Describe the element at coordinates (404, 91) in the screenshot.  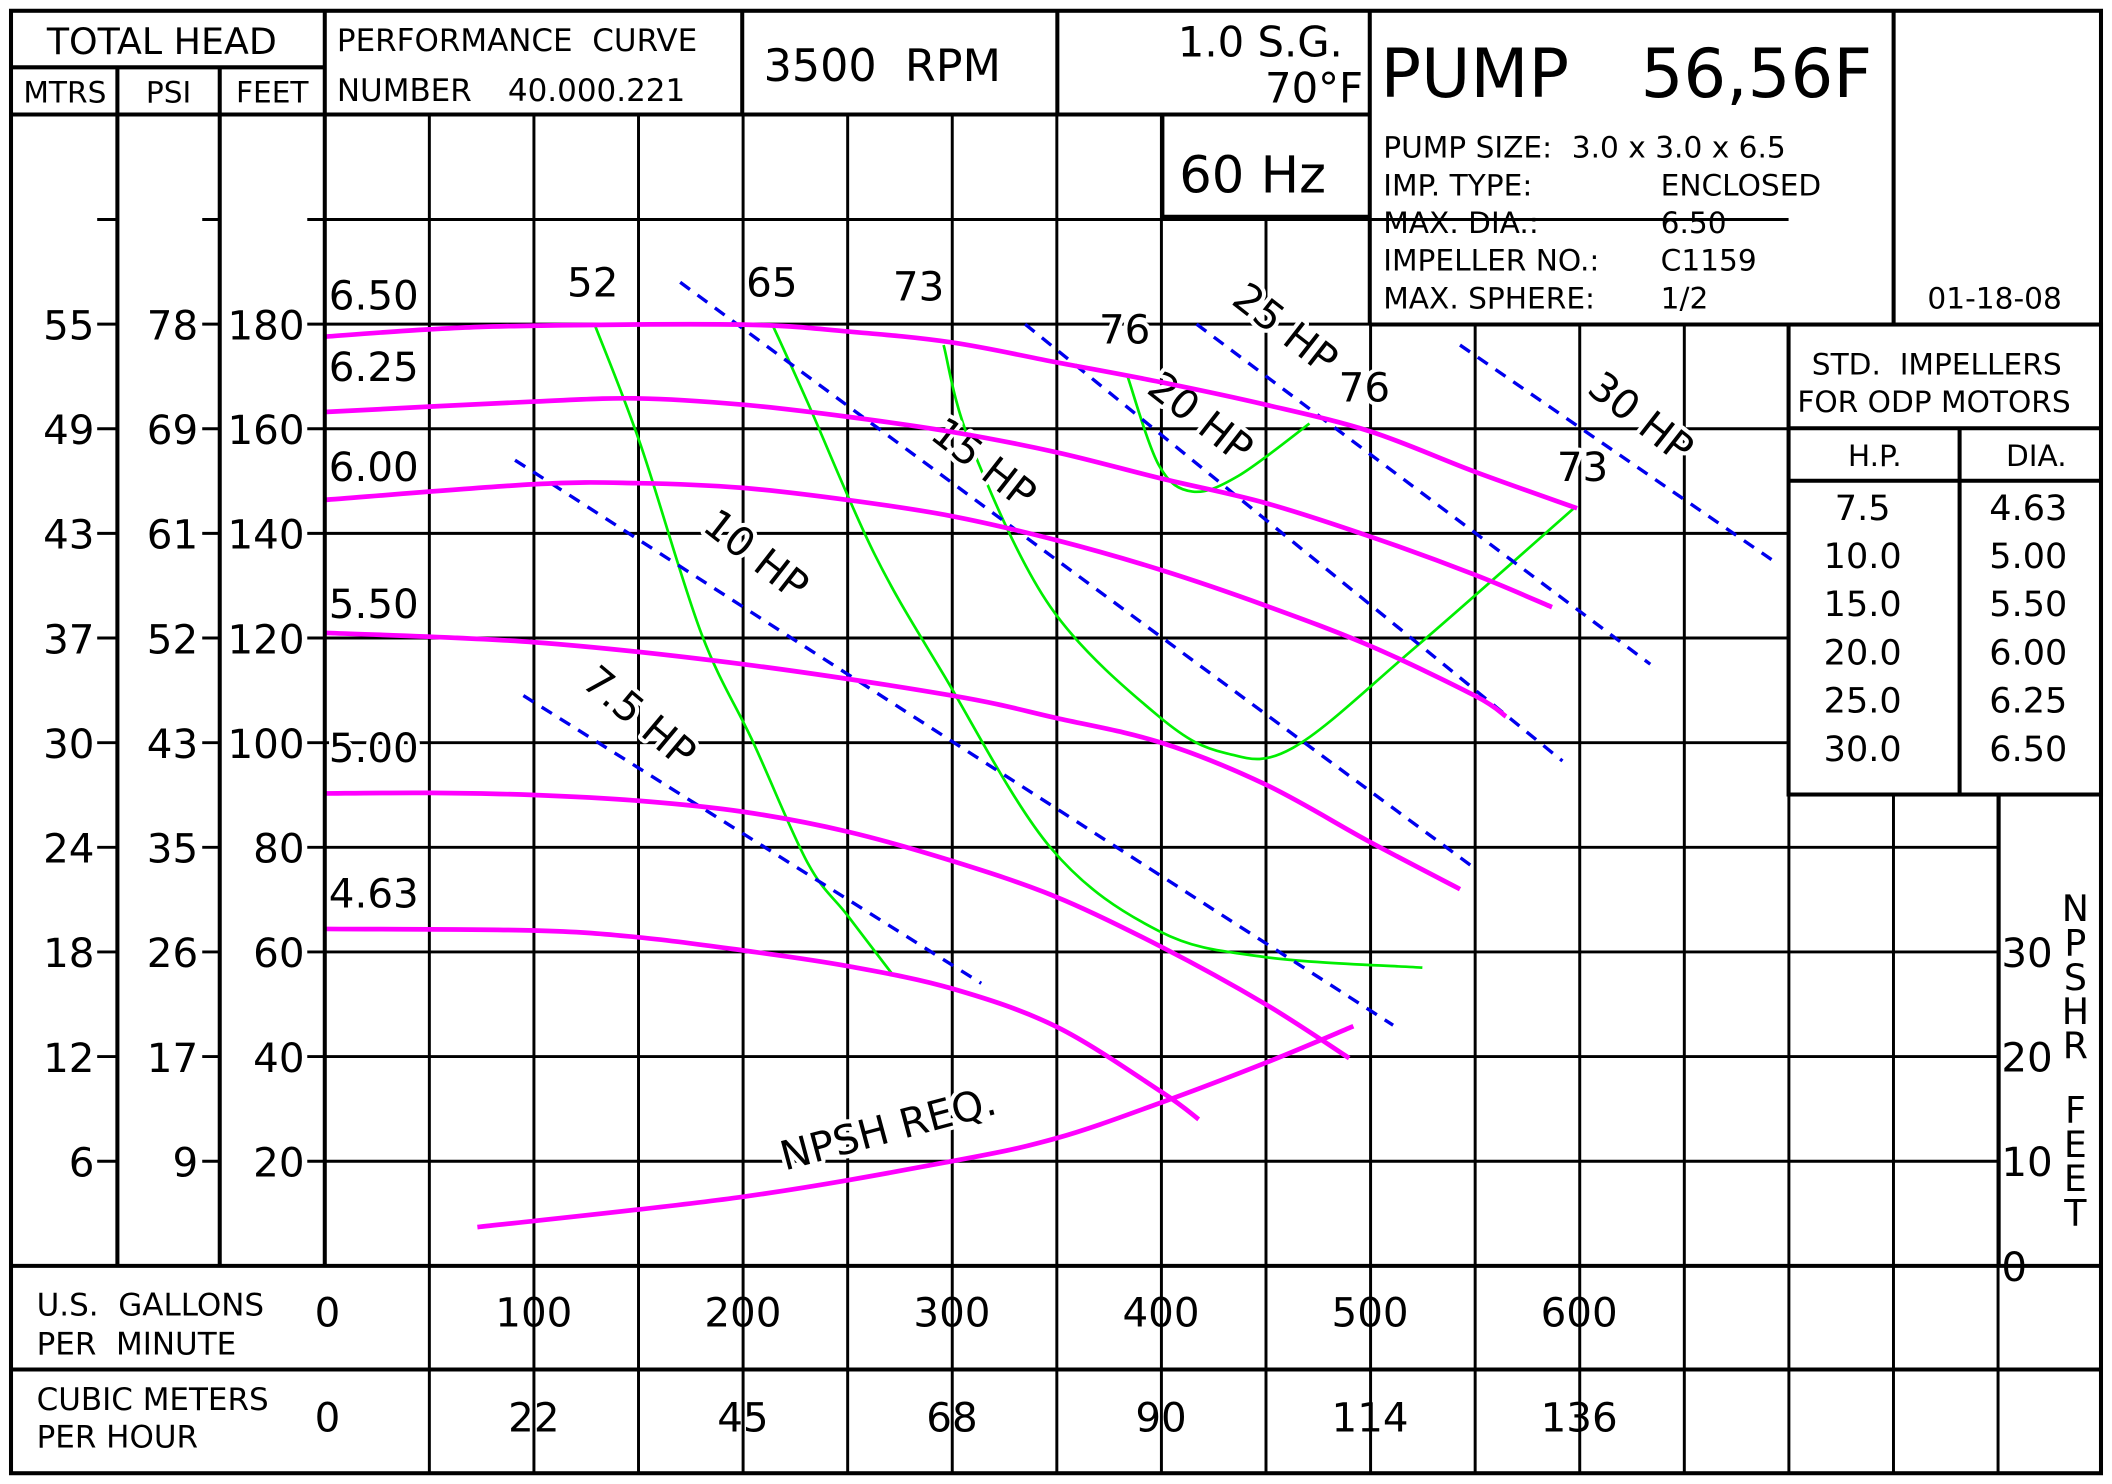
I see `curve-number-label: NUMBER` at that location.